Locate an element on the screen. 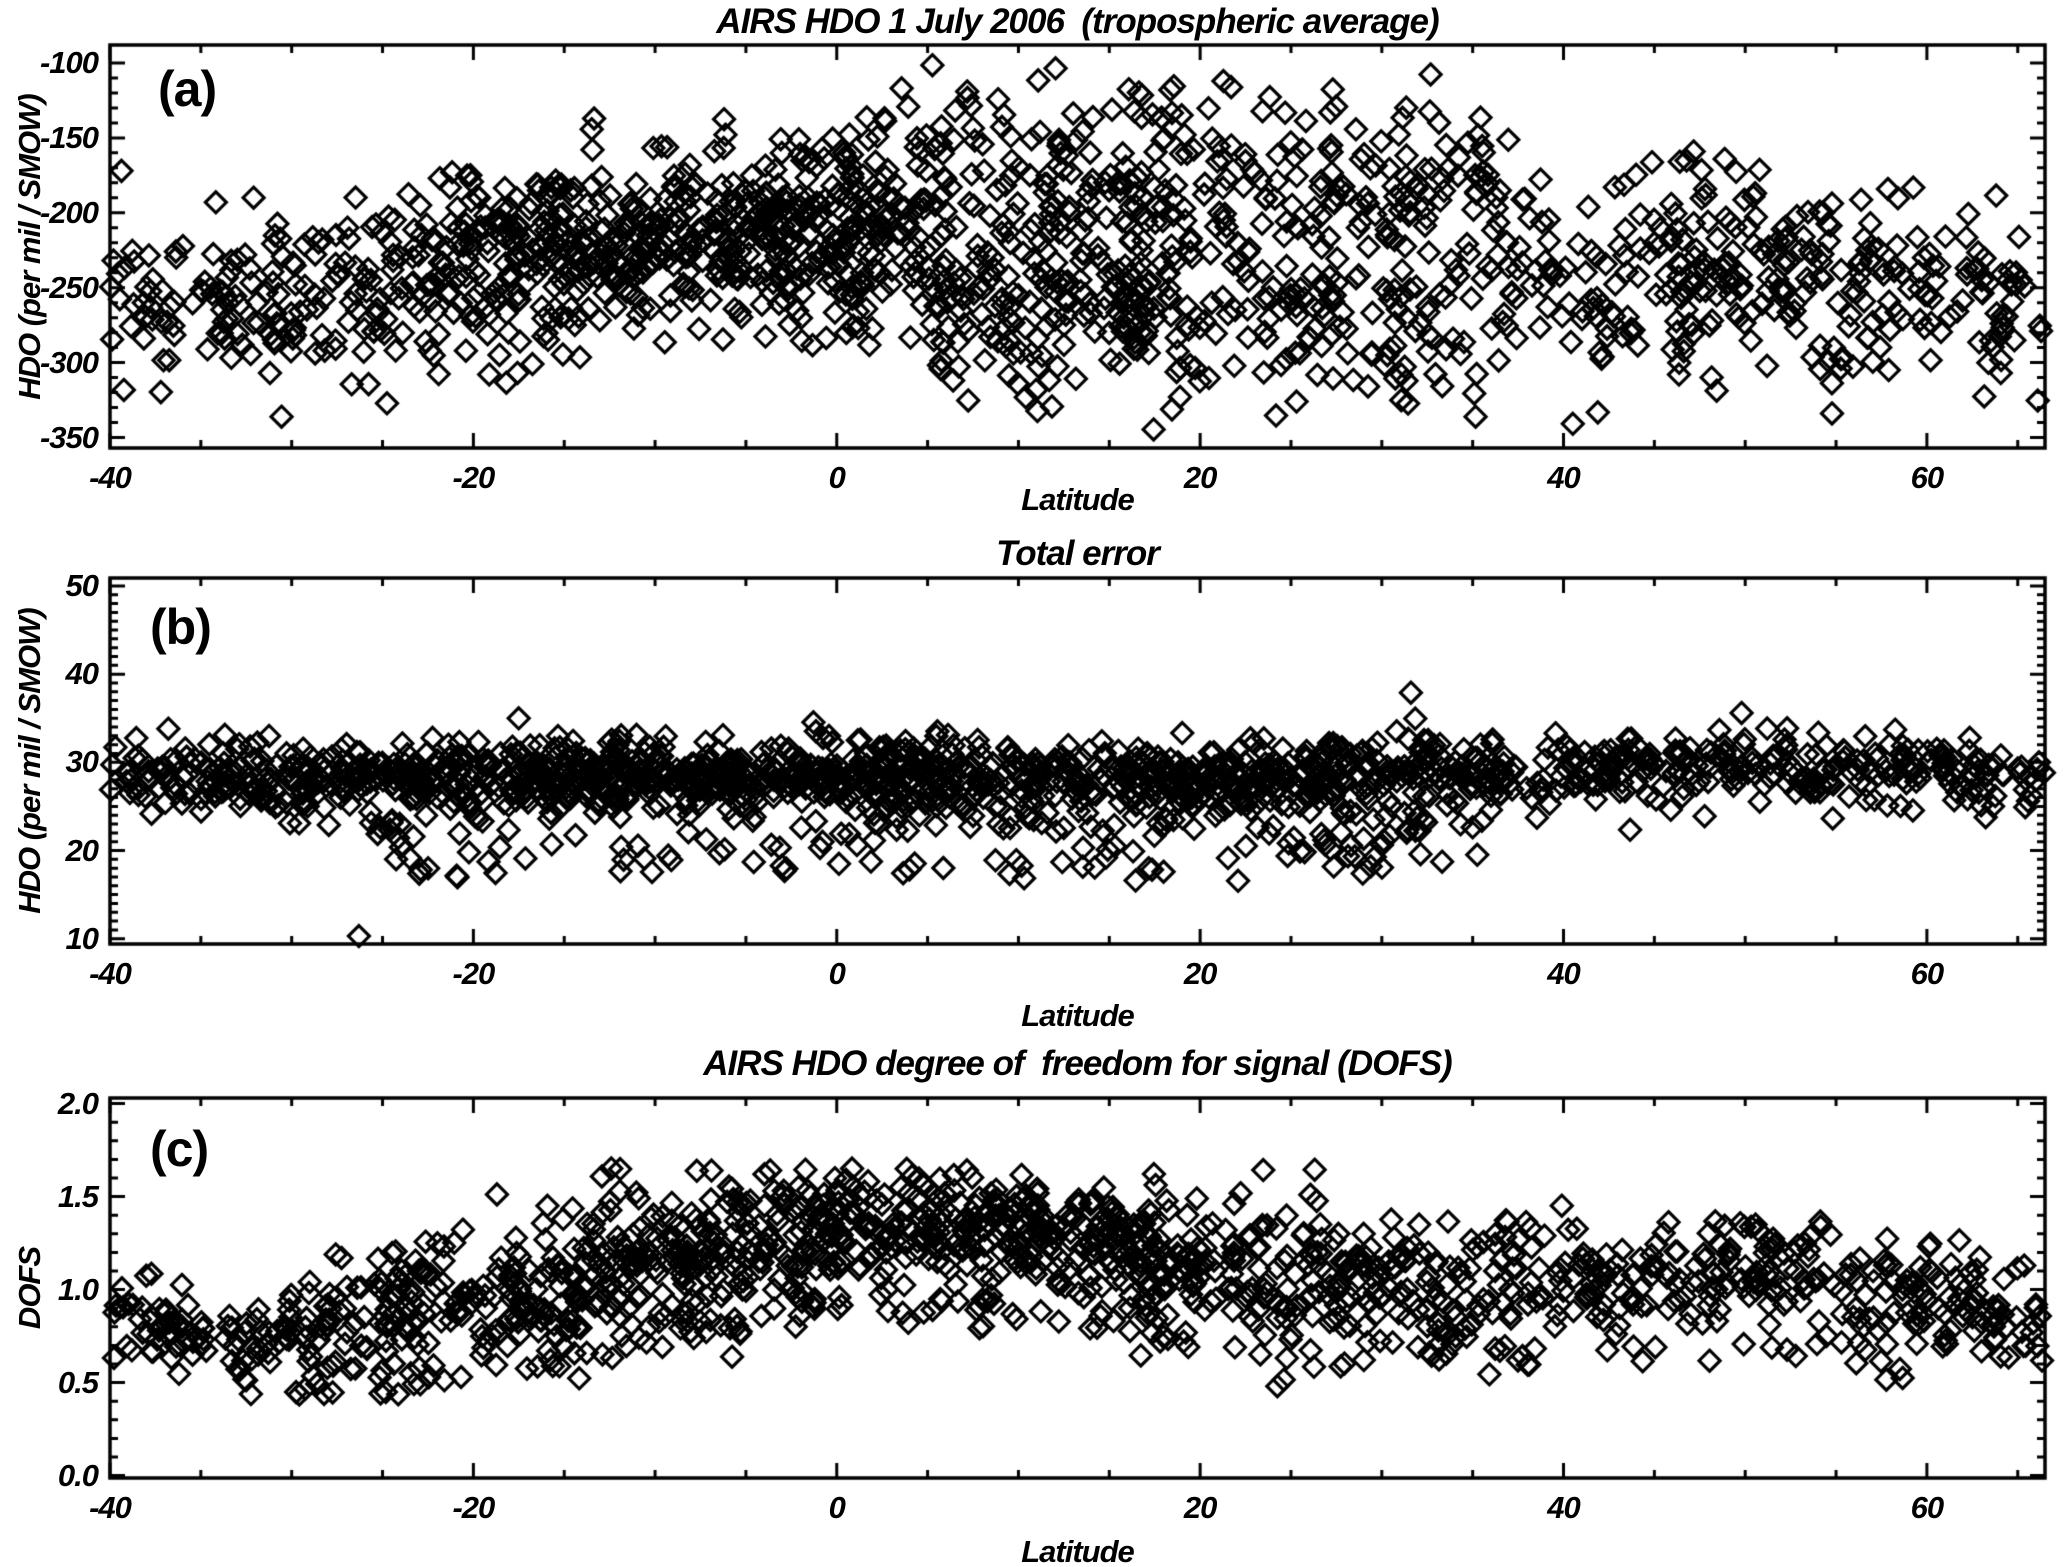 This screenshot has width=2067, height=1567. y-tick-label: 10 is located at coordinates (82, 938).